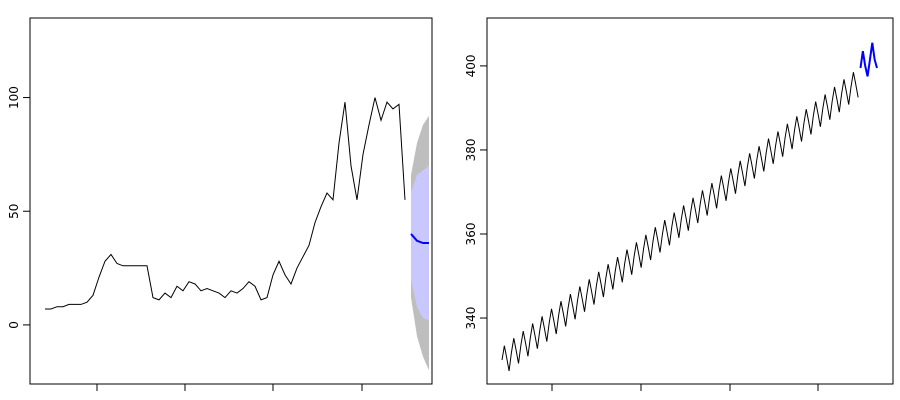 This screenshot has height=400, width=900. What do you see at coordinates (14, 325) in the screenshot?
I see `y-tick-label: 0` at bounding box center [14, 325].